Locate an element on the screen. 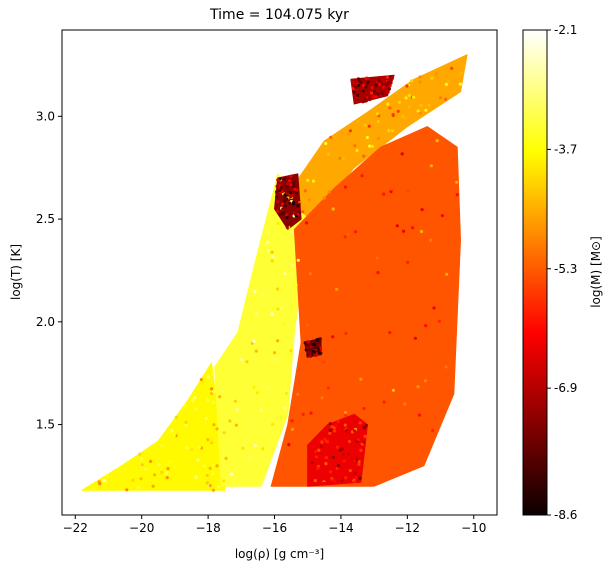 This screenshot has height=576, width=616. y-tick-label: 1.5 is located at coordinates (45, 425).